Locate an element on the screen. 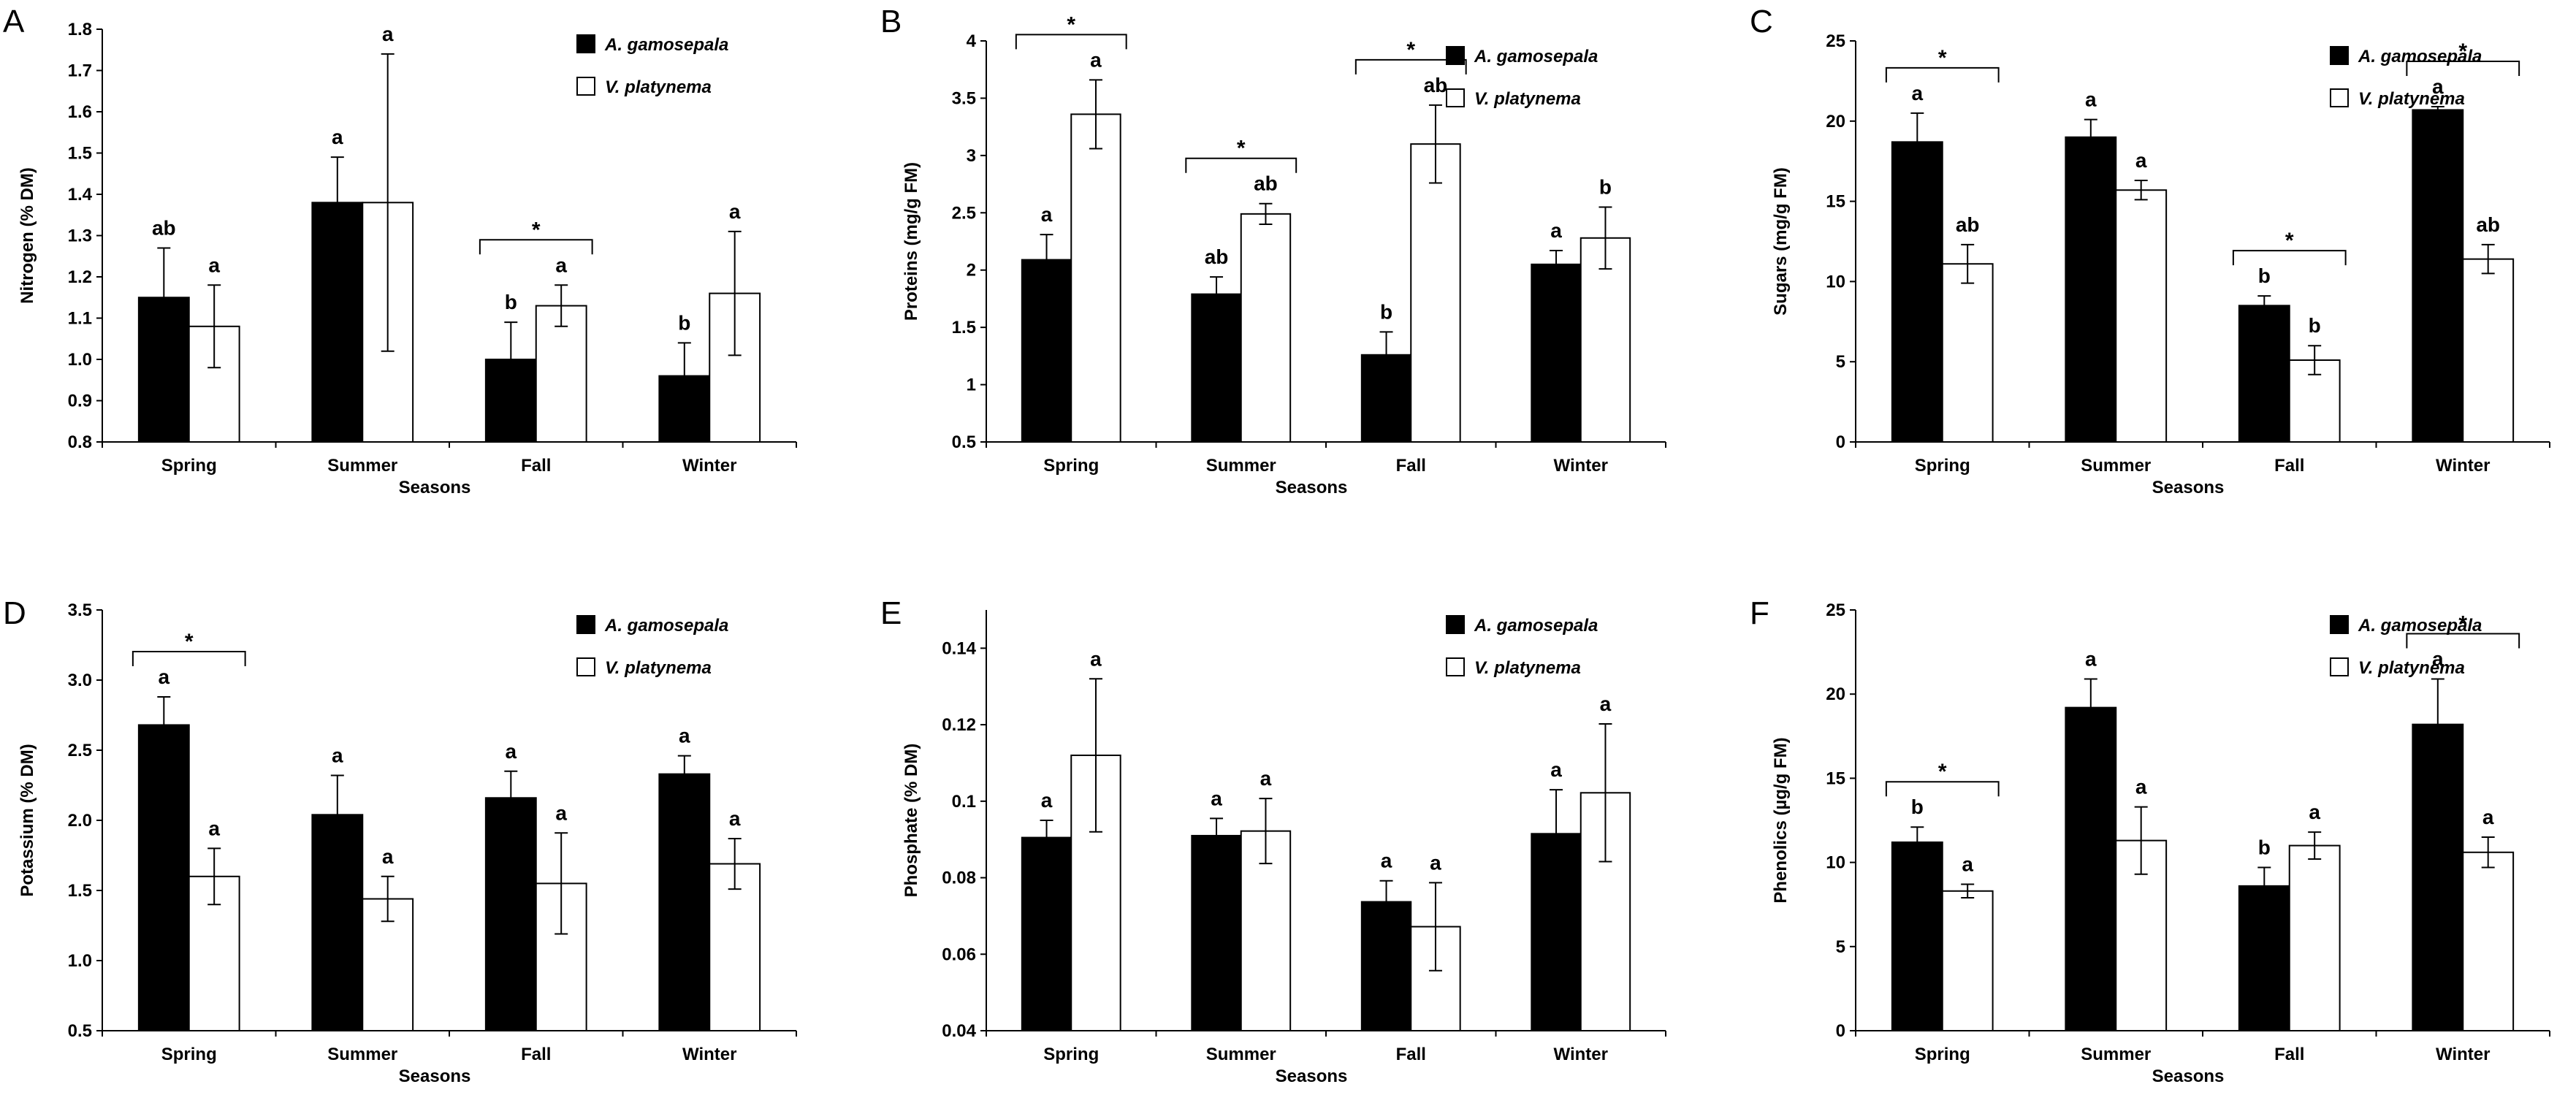 Image resolution: width=2576 pixels, height=1095 pixels. y-tick-label: 2.5 is located at coordinates (964, 213).